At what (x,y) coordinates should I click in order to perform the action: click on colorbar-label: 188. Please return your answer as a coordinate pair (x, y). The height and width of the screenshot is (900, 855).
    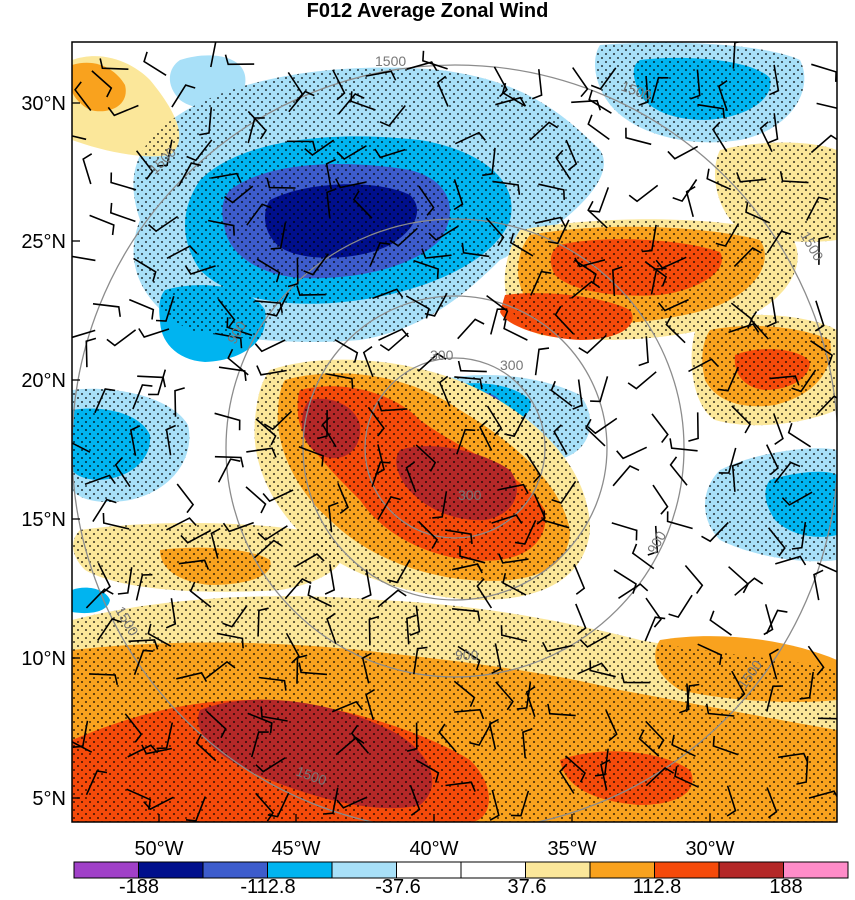
    Looking at the image, I should click on (785, 887).